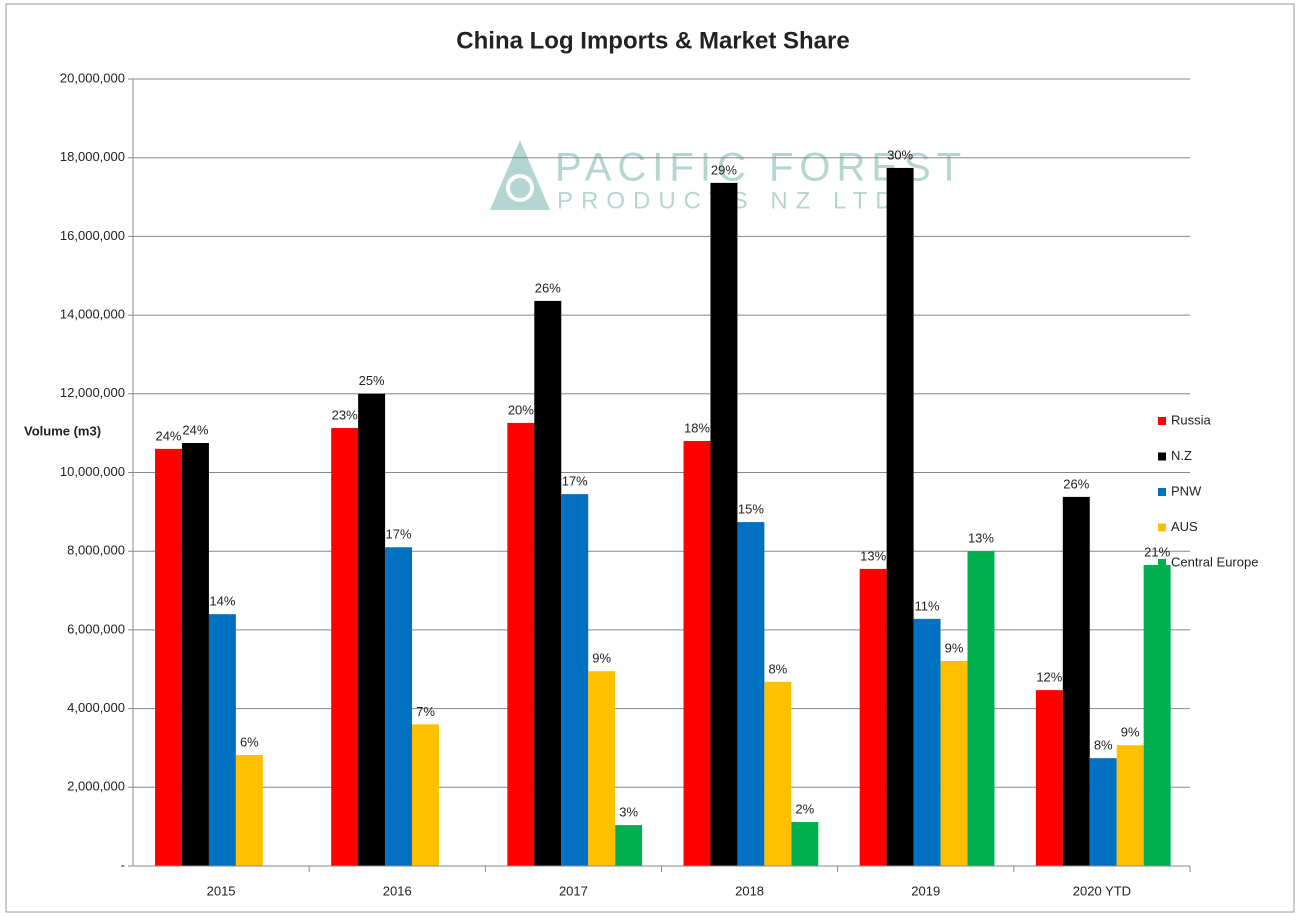 Image resolution: width=1301 pixels, height=917 pixels. I want to click on share-label: 2%, so click(804, 808).